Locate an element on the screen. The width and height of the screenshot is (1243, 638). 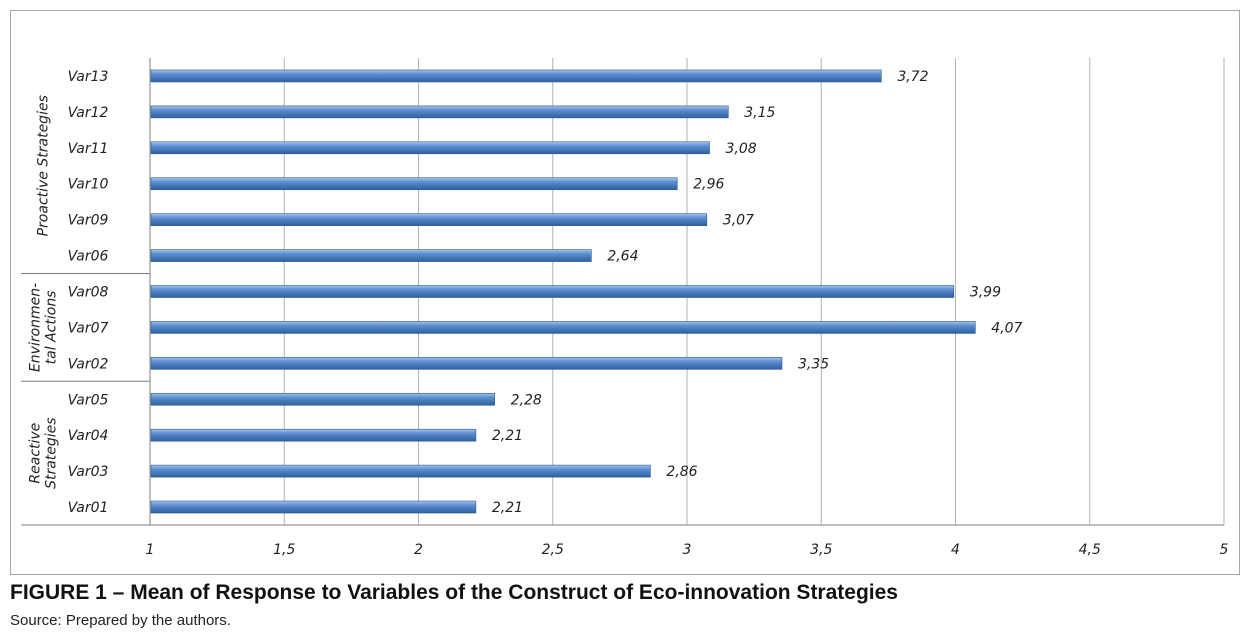
category-label: Var08 is located at coordinates (88, 293).